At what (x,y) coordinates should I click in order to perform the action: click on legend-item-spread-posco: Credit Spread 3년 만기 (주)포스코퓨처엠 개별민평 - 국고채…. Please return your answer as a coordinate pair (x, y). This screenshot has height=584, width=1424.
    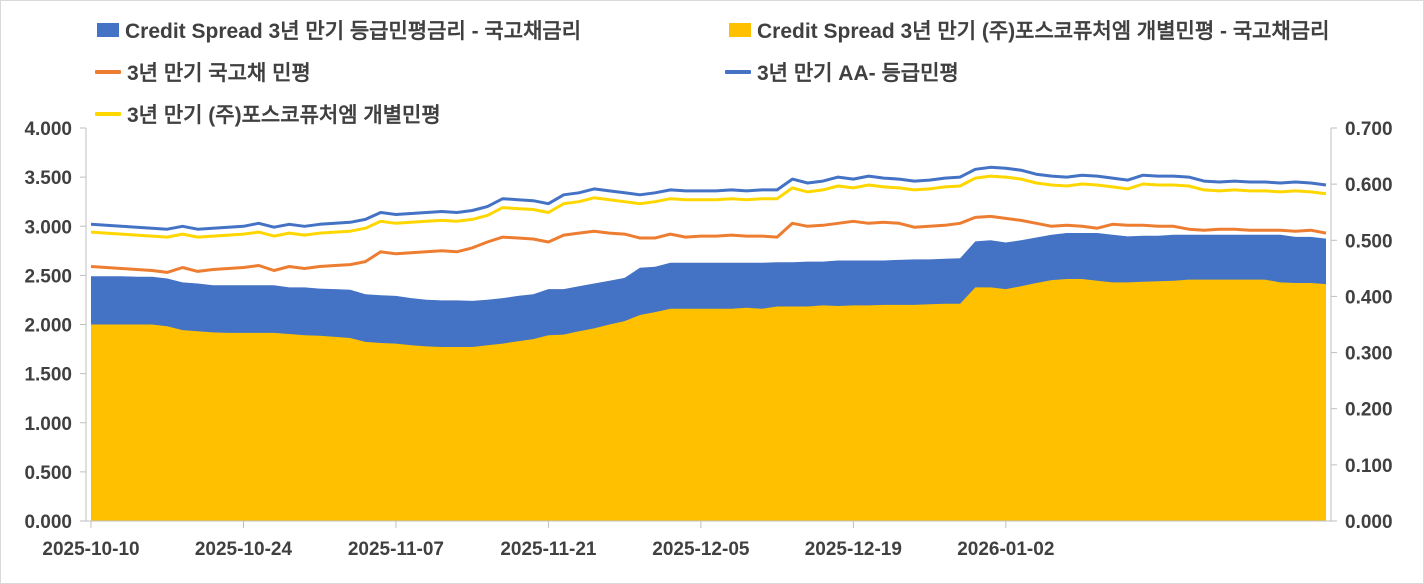
    Looking at the image, I should click on (1029, 30).